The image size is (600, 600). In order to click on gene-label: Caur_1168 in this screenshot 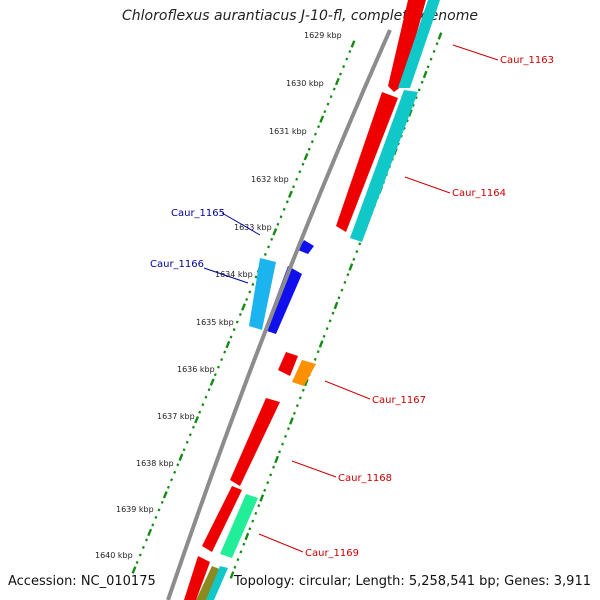, I will do `click(365, 478)`.